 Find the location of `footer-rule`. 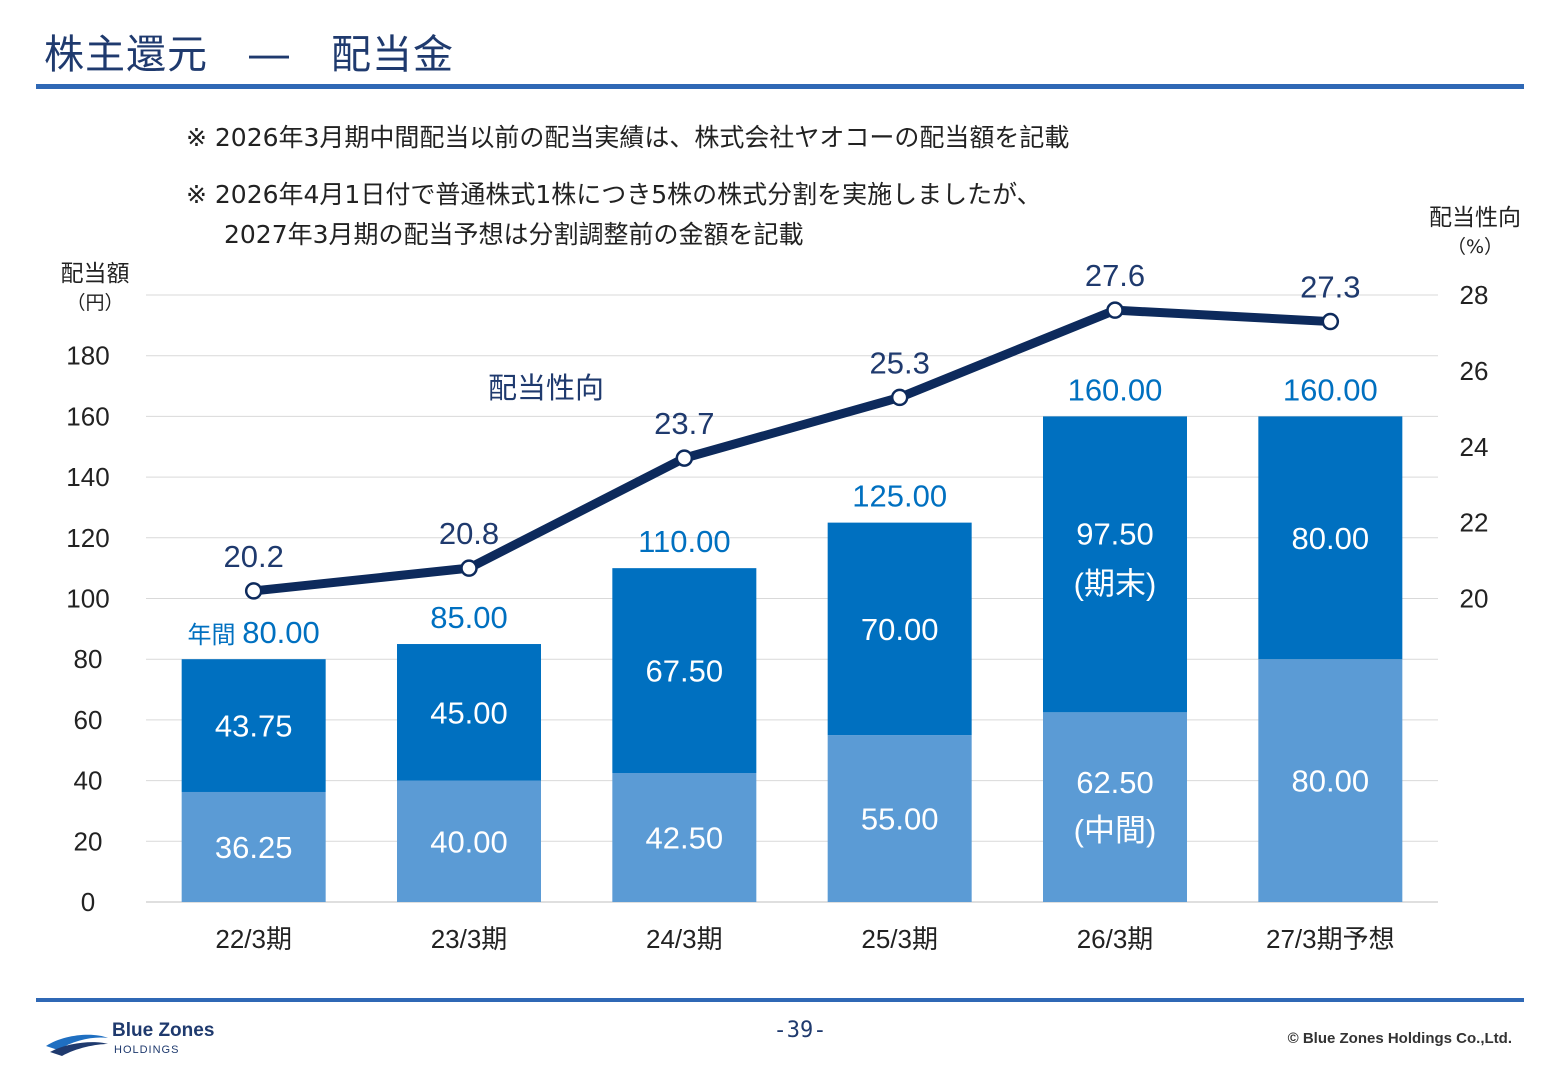

footer-rule is located at coordinates (780, 1000).